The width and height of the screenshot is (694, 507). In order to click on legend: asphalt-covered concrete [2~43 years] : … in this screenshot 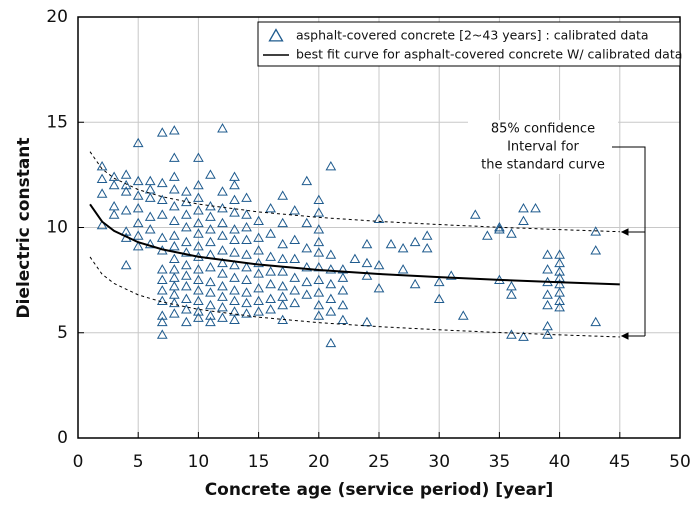, I will do `click(472, 45)`.